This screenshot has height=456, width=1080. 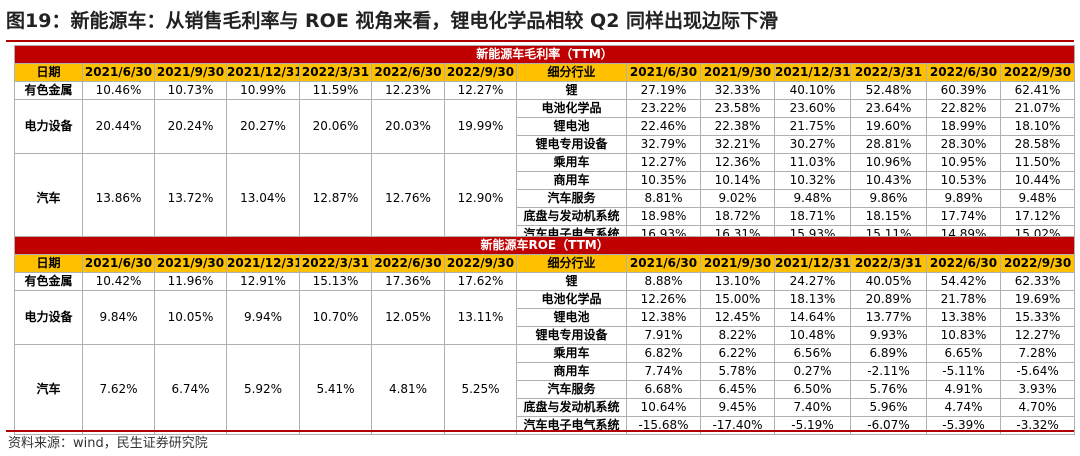 What do you see at coordinates (737, 335) in the screenshot?
I see `sub-industry-value: 8.22%` at bounding box center [737, 335].